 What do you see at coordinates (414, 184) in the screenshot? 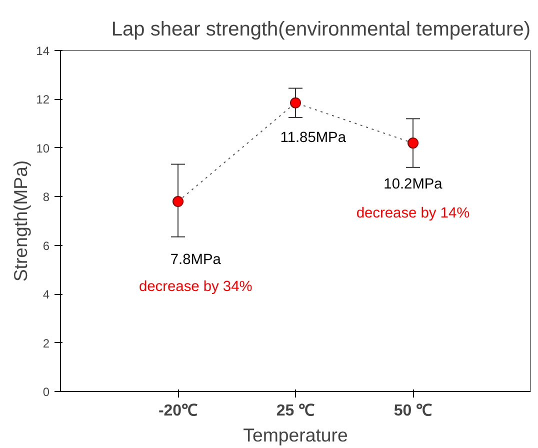
I see `annotation: 10.2MPa` at bounding box center [414, 184].